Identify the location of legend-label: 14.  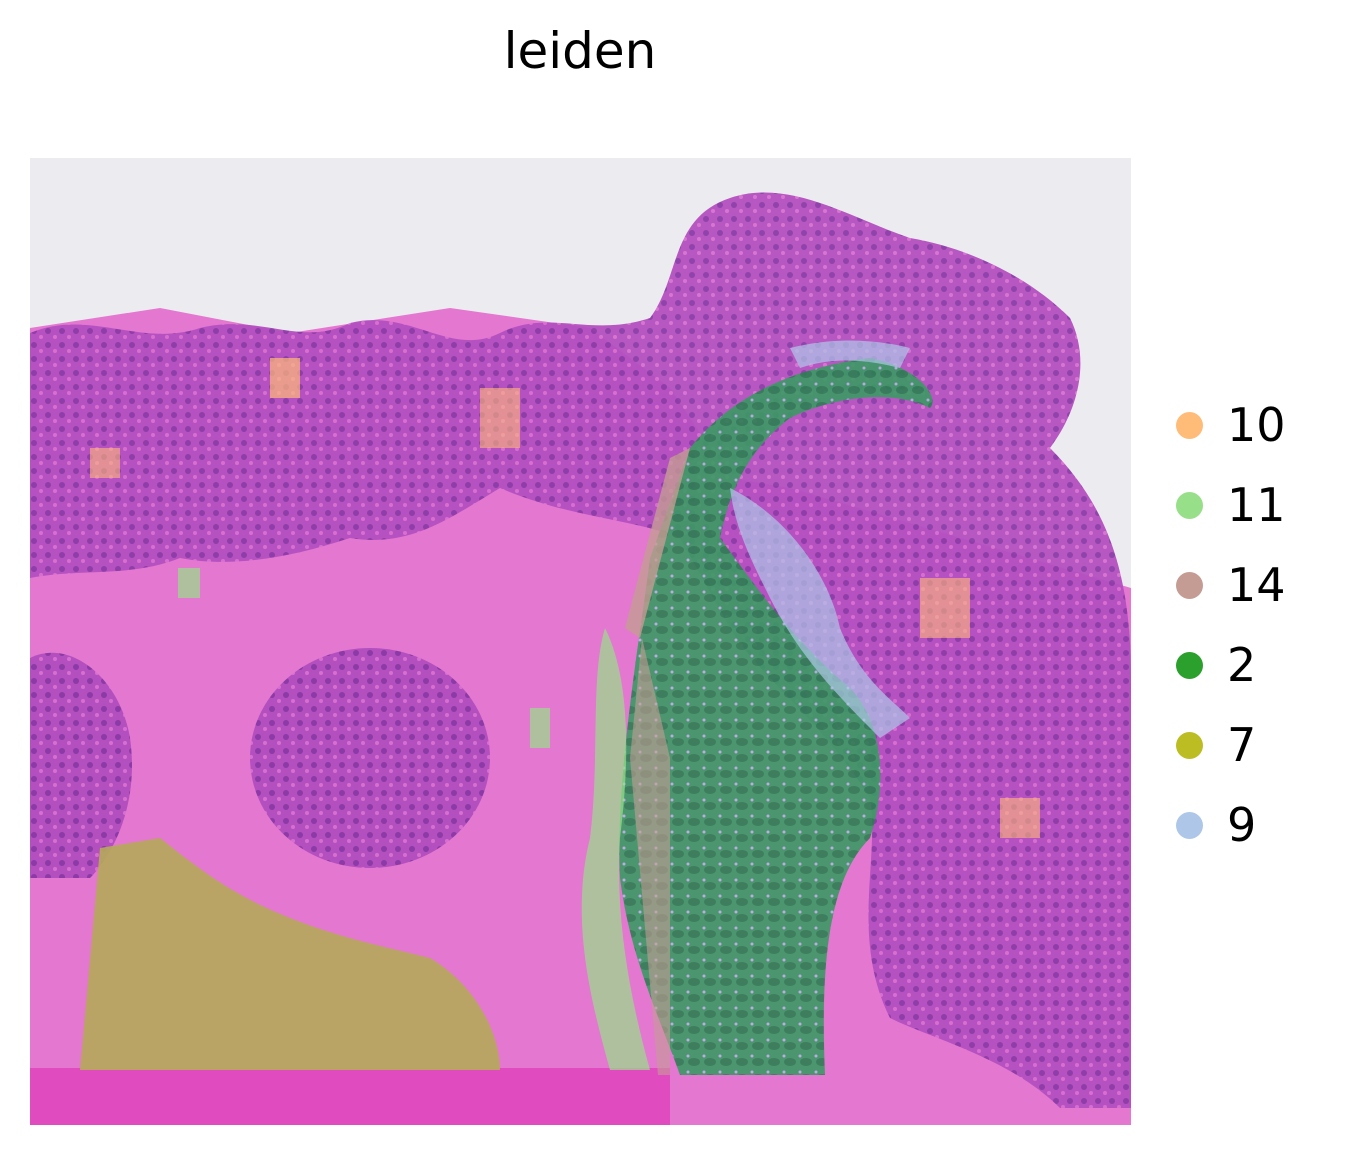
(1256, 585).